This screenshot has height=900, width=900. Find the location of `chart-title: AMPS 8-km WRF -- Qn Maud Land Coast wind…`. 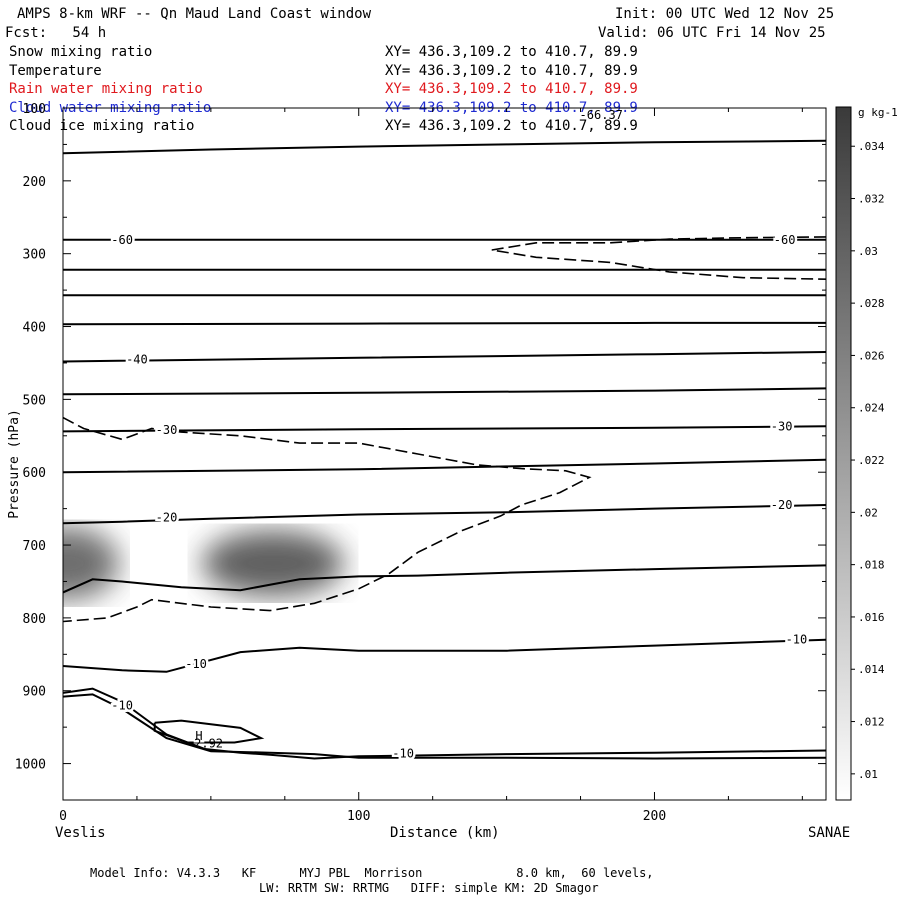

chart-title: AMPS 8-km WRF -- Qn Maud Land Coast wind… is located at coordinates (194, 14).